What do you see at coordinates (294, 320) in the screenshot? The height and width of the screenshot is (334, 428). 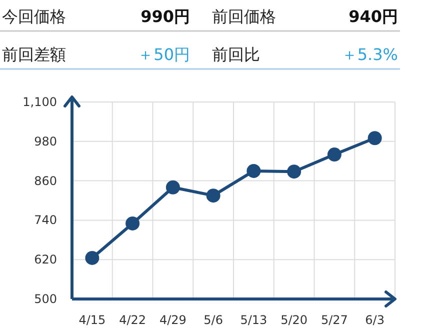 I see `x-tick-label: 5/20` at bounding box center [294, 320].